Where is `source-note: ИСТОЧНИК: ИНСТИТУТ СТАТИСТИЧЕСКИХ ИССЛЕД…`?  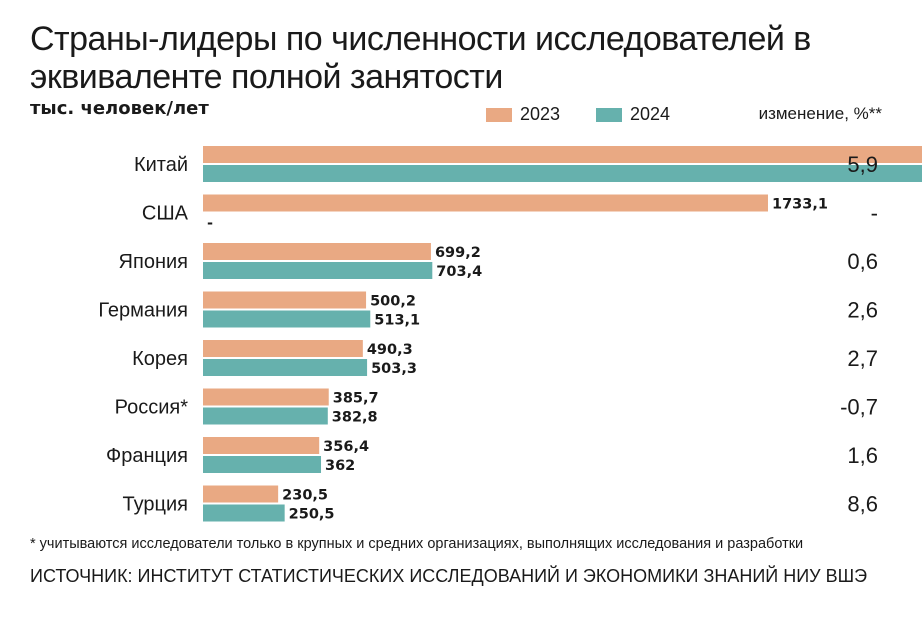 source-note: ИСТОЧНИК: ИНСТИТУТ СТАТИСТИЧЕСКИХ ИССЛЕД… is located at coordinates (449, 576).